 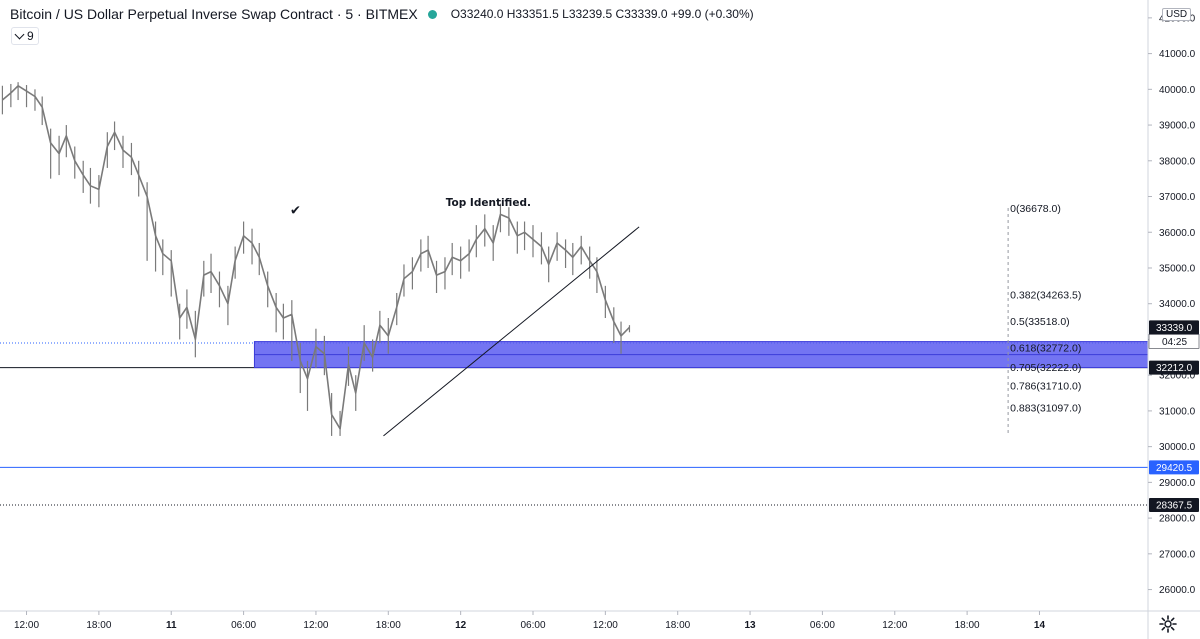 What do you see at coordinates (1045, 408) in the screenshot?
I see `fib-level-label: 0.883(31097.0)` at bounding box center [1045, 408].